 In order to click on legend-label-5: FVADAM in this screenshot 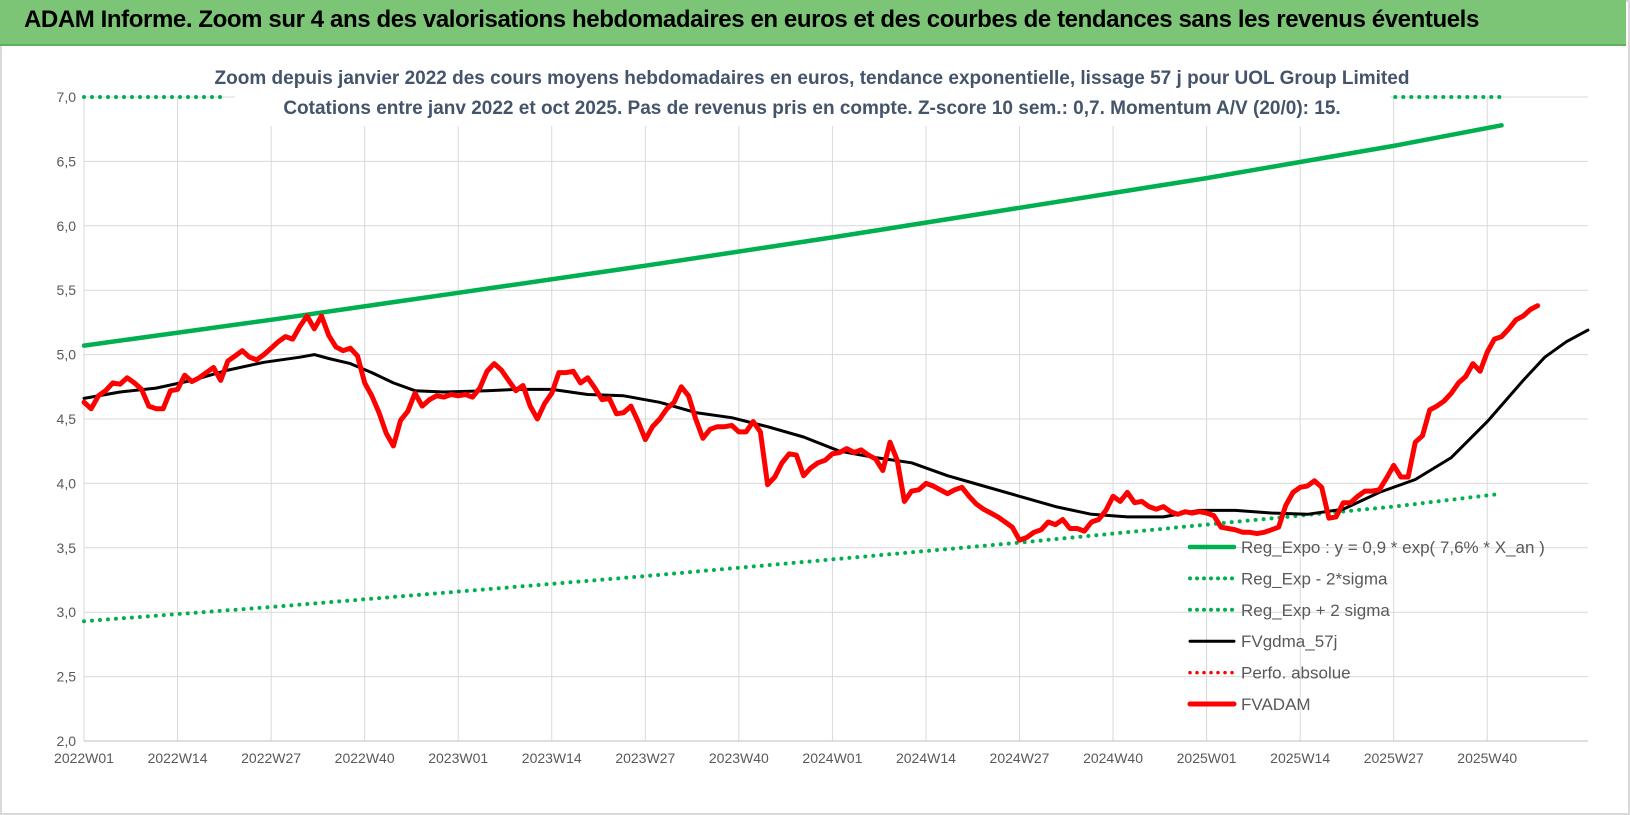, I will do `click(1276, 704)`.